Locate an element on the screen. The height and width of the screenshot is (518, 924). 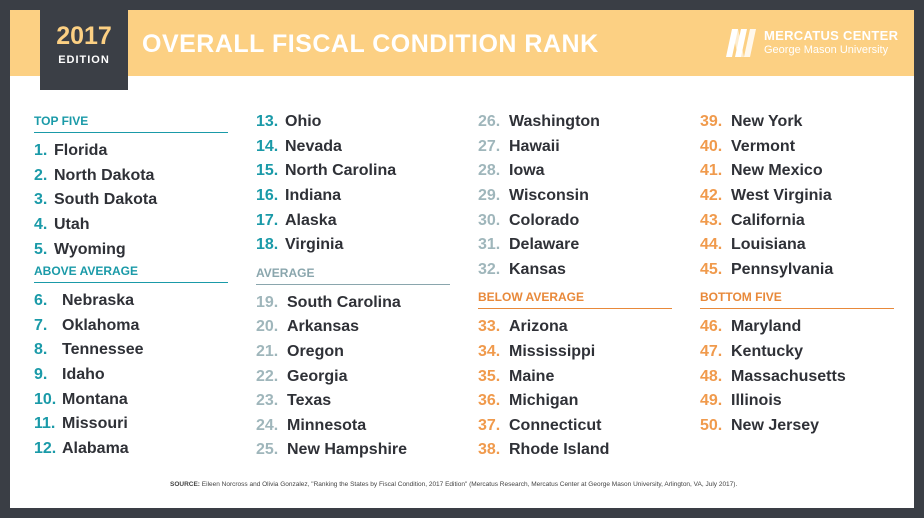
rank-number: 18. is located at coordinates (267, 245).